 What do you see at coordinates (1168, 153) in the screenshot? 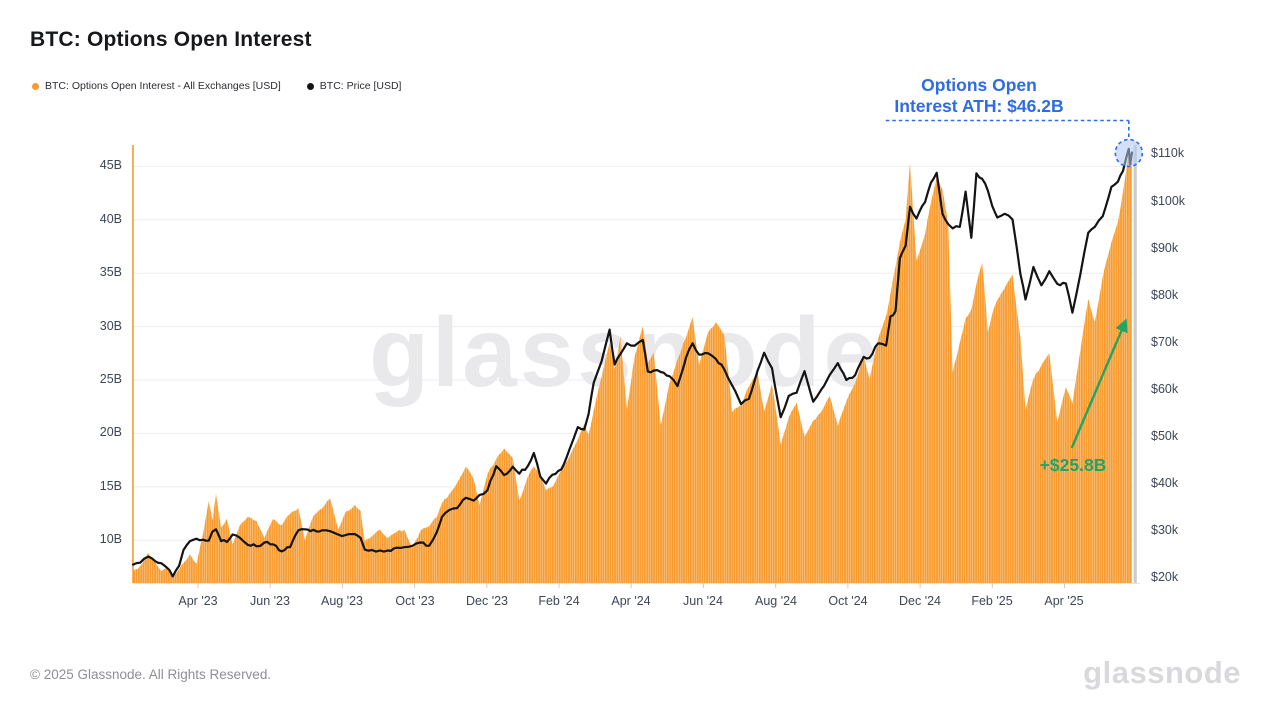
I see `right-axis-tick-label: $110k` at bounding box center [1168, 153].